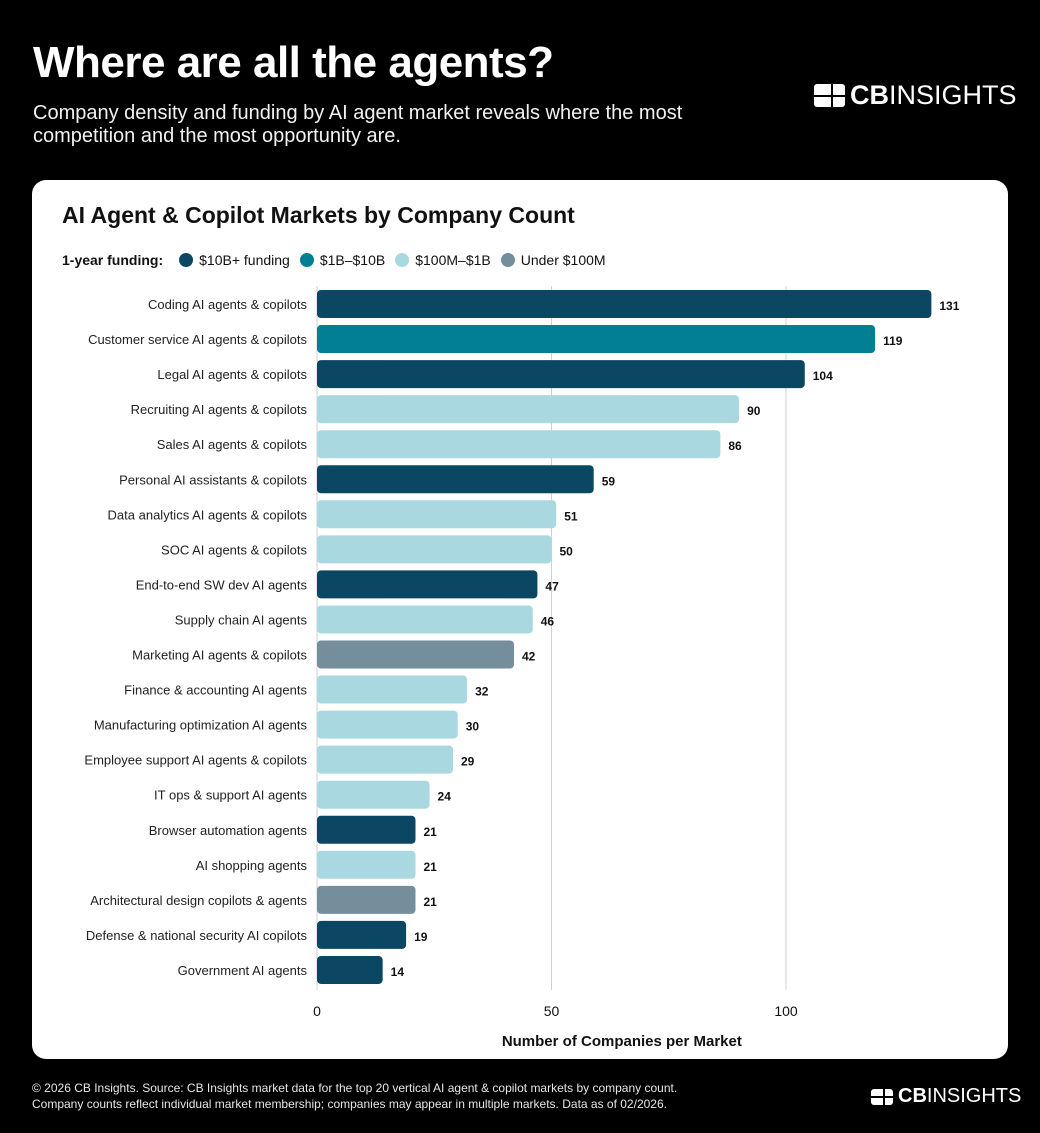  Describe the element at coordinates (241, 619) in the screenshot. I see `category-label: Supply chain AI agents` at that location.